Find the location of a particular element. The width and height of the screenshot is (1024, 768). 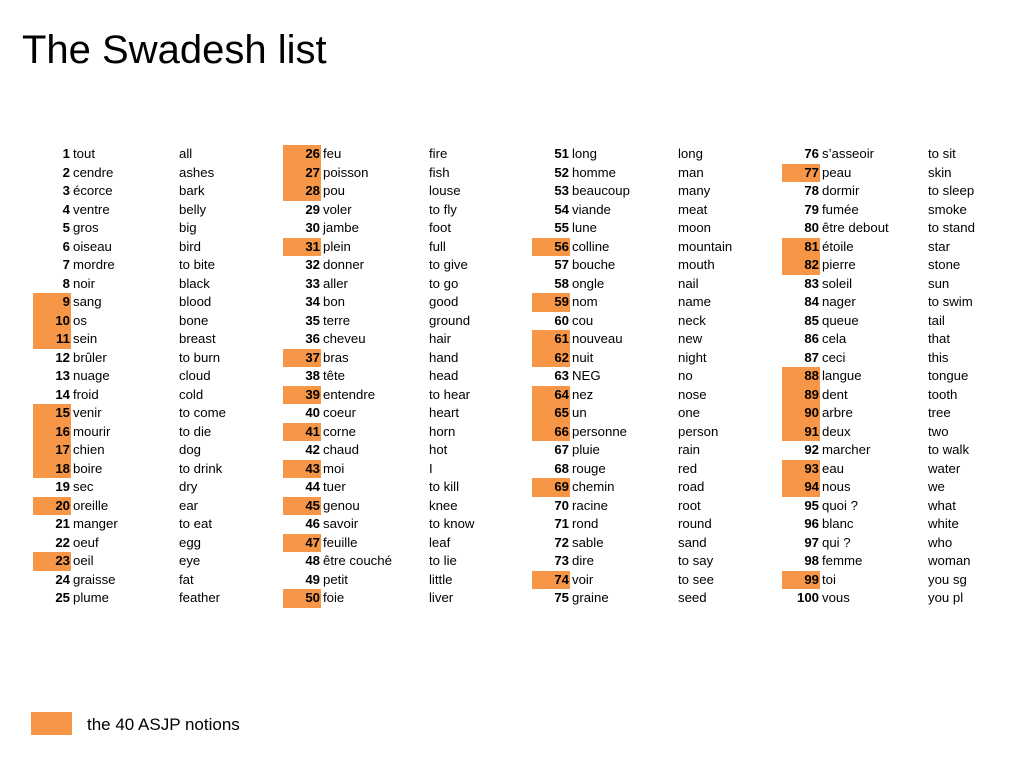

french-word: être couché is located at coordinates (357, 560).